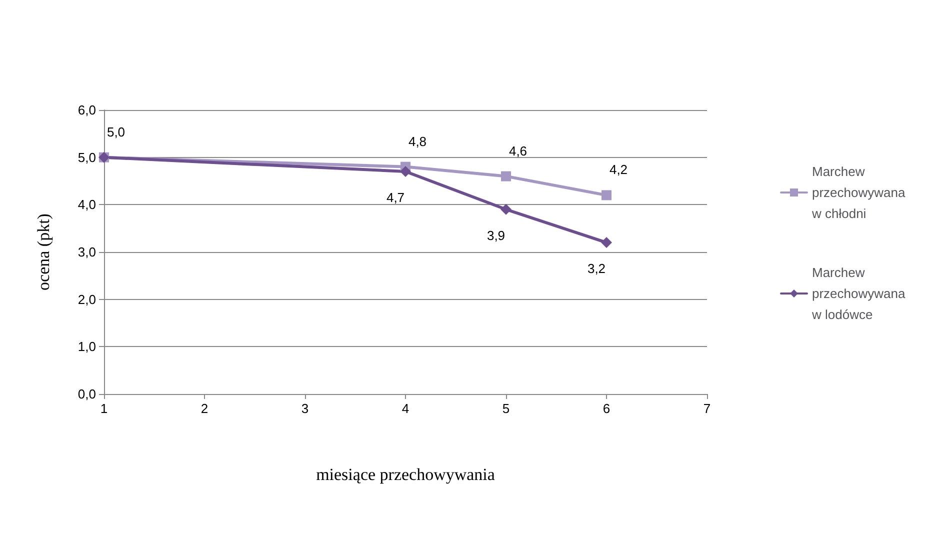  I want to click on x-tick-label: 1, so click(104, 408).